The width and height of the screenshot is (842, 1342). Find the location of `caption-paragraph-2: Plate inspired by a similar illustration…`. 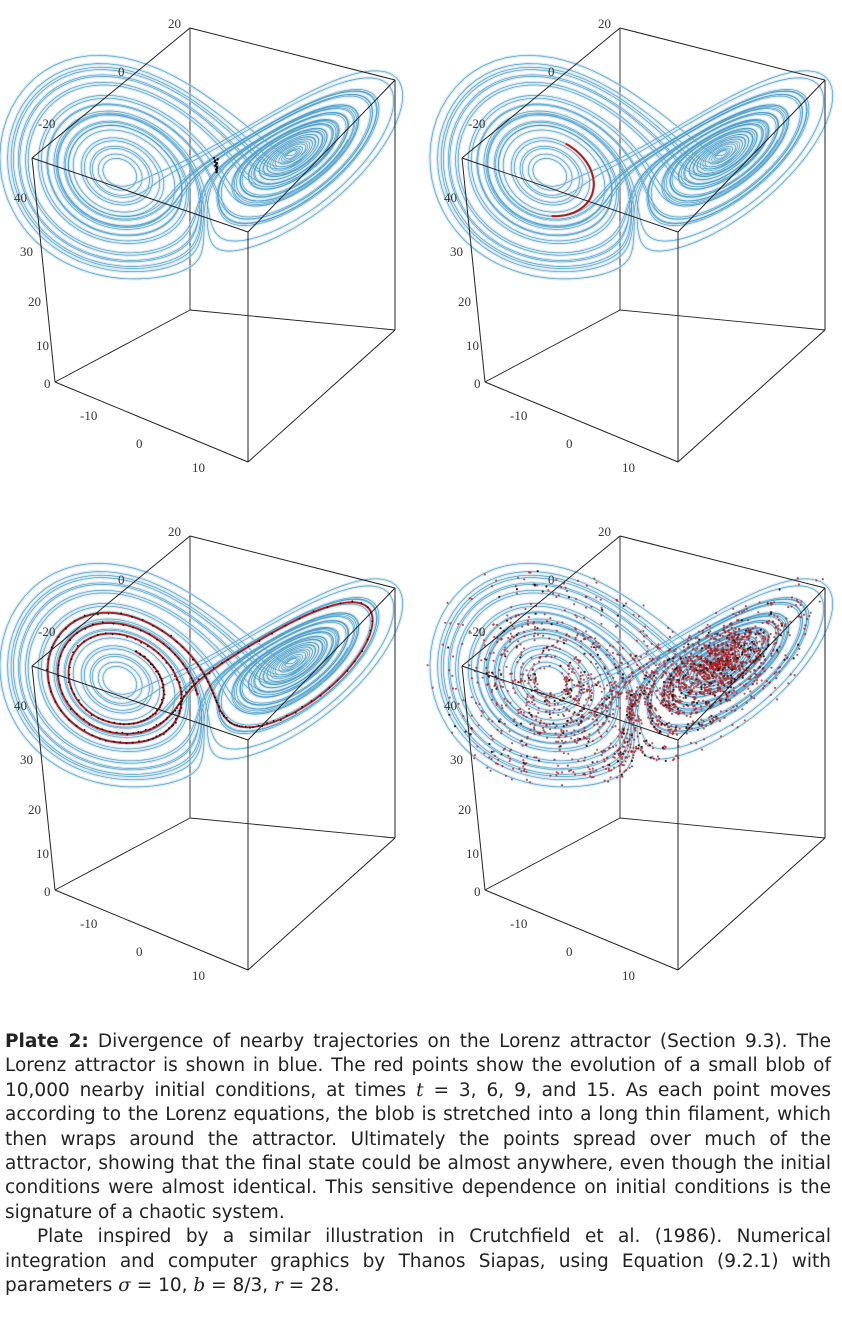

caption-paragraph-2: Plate inspired by a similar illustration… is located at coordinates (418, 1261).